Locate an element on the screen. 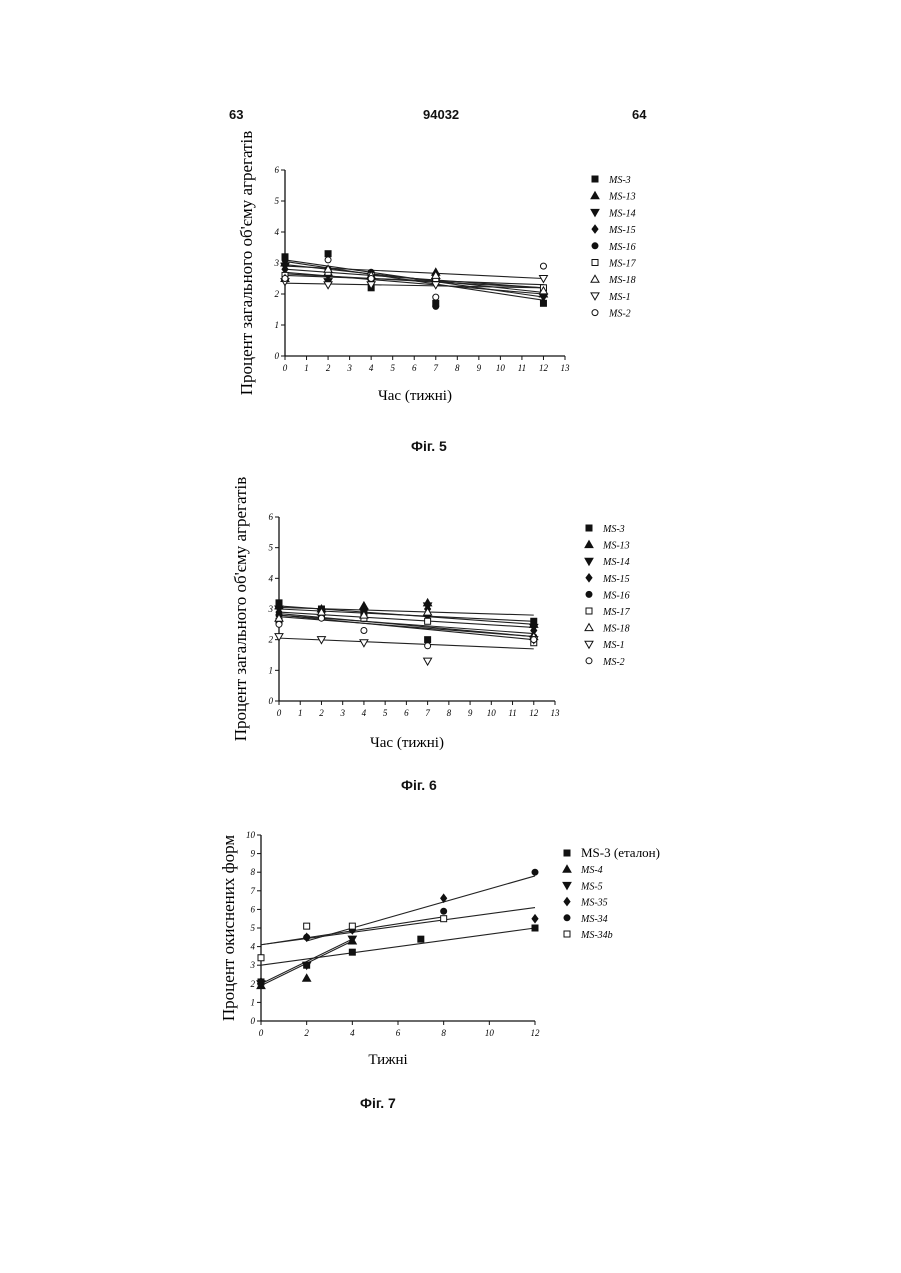 The image size is (901, 1273). fig6-x-tick-label: 4 is located at coordinates (364, 713).